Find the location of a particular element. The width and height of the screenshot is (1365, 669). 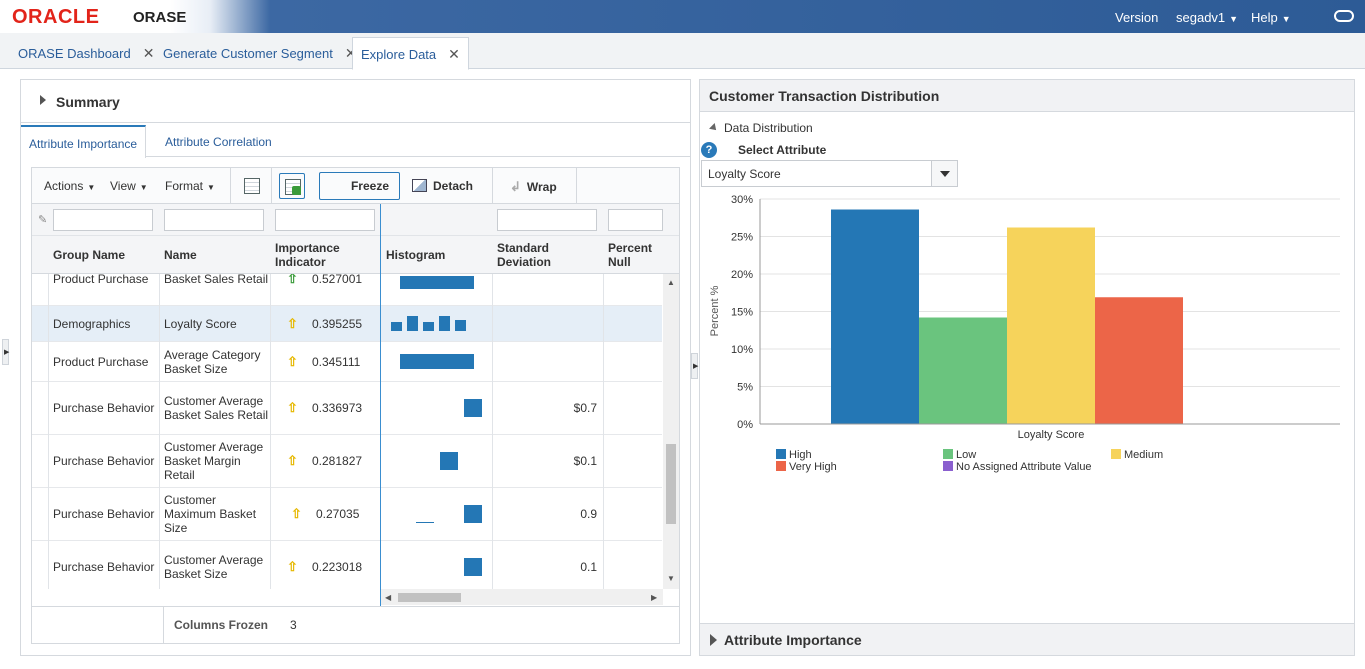

column-header-group-name: Group Name is located at coordinates (89, 255).